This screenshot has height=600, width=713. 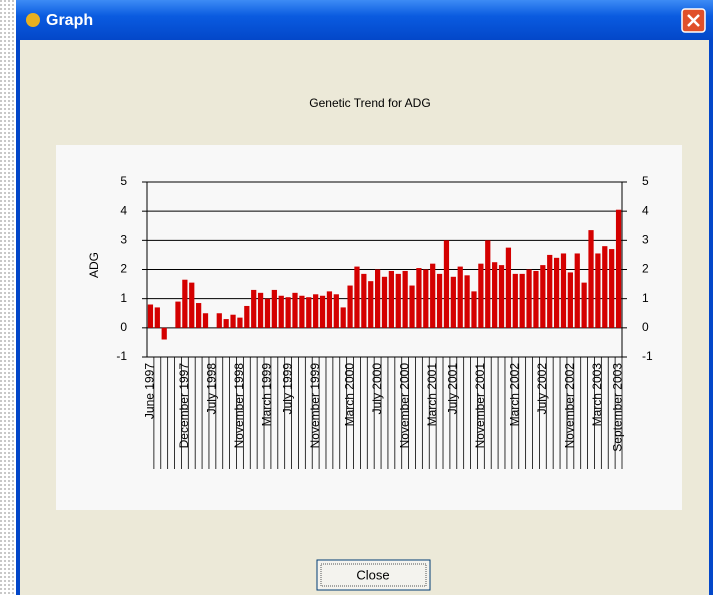 I want to click on chart-title: Genetic Trend for ADG, so click(x=369, y=103).